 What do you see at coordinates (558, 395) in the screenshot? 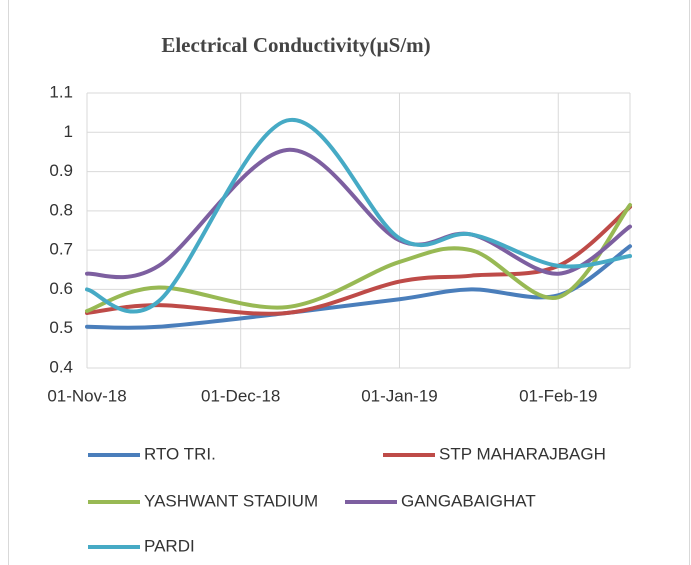
I see `x-tick-label: 01-Feb-19` at bounding box center [558, 395].